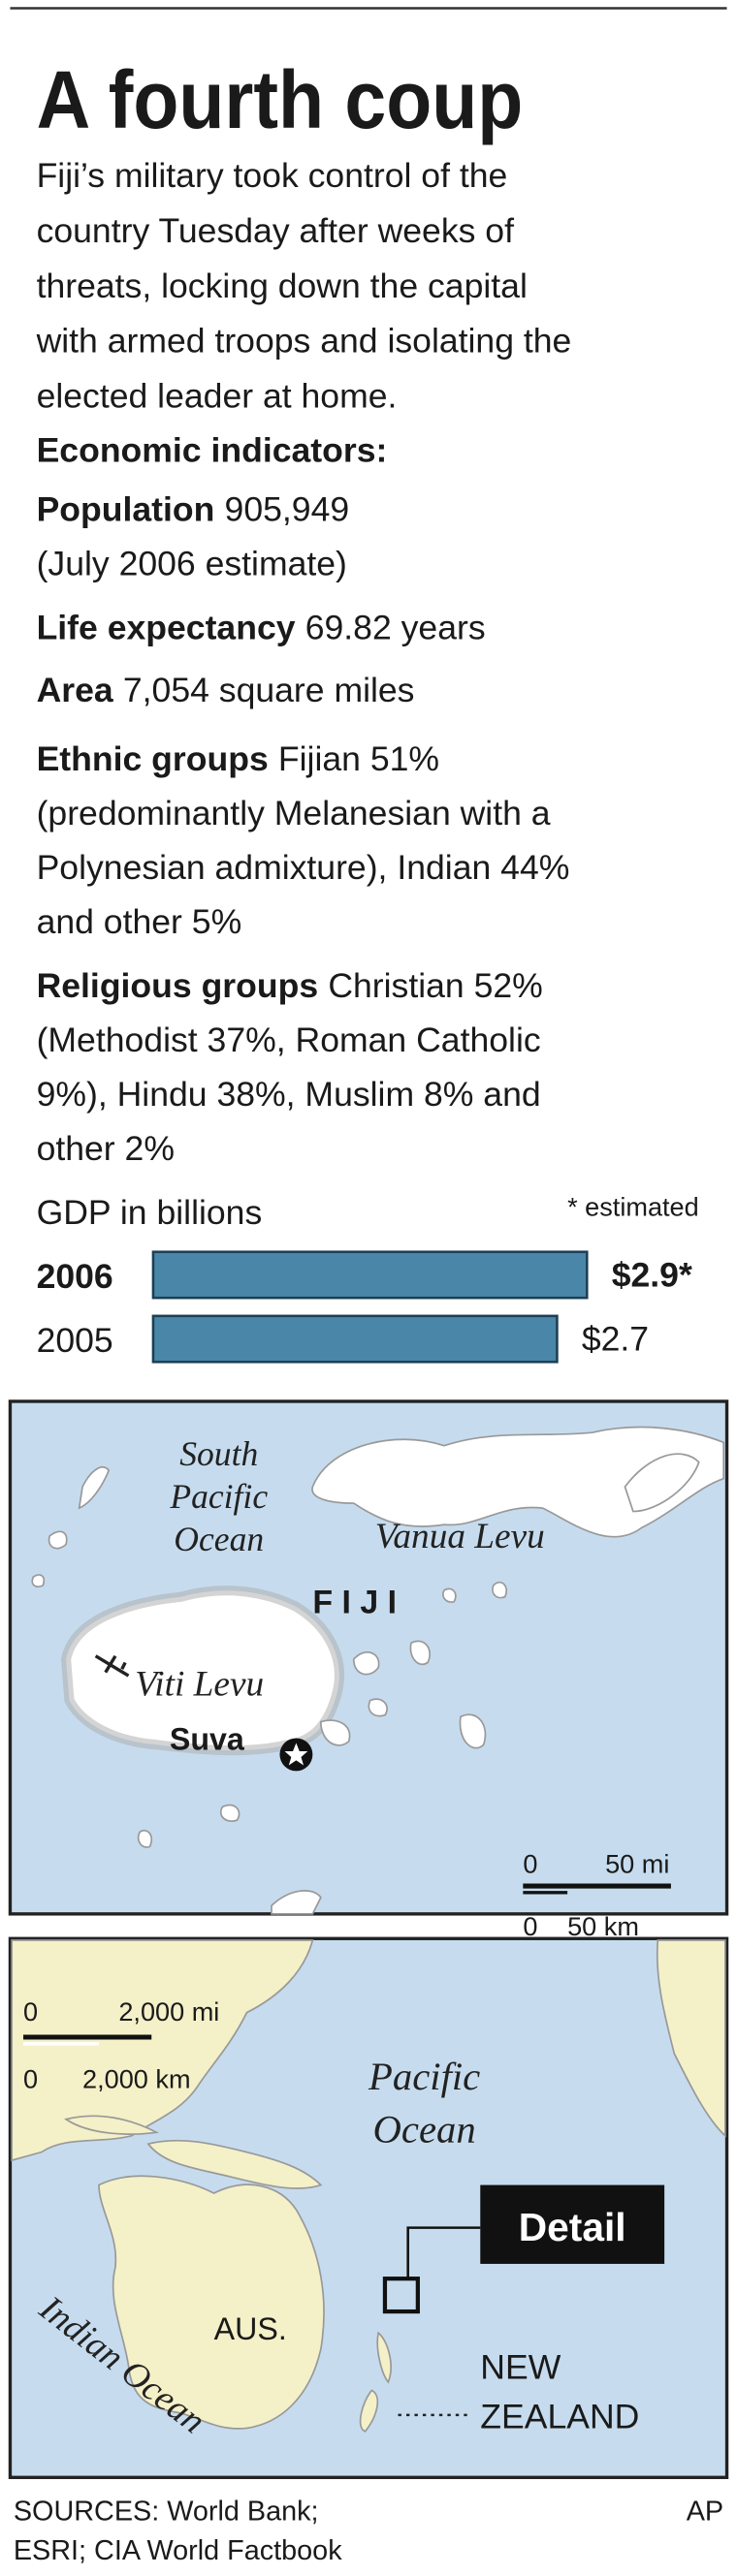 This screenshot has width=737, height=2576. Describe the element at coordinates (304, 341) in the screenshot. I see `intro-line: with armed troops and isolating the` at that location.